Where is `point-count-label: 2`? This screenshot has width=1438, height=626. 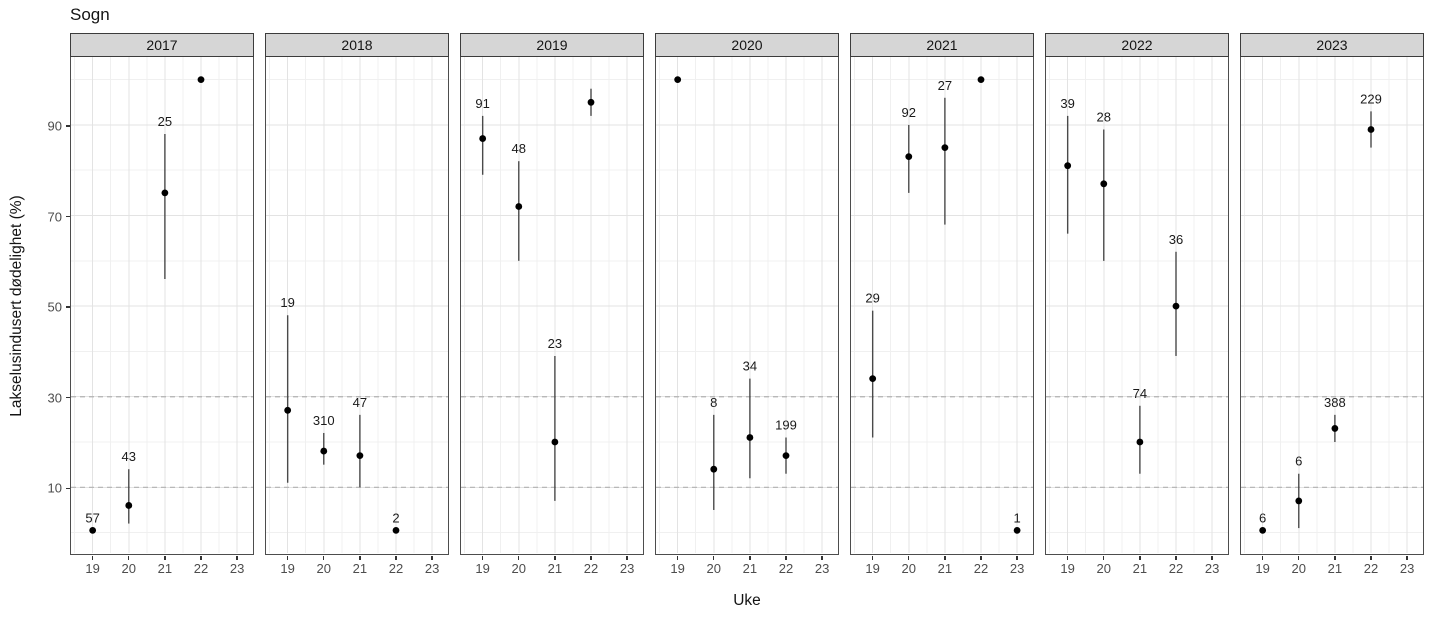
point-count-label: 2 is located at coordinates (395, 517).